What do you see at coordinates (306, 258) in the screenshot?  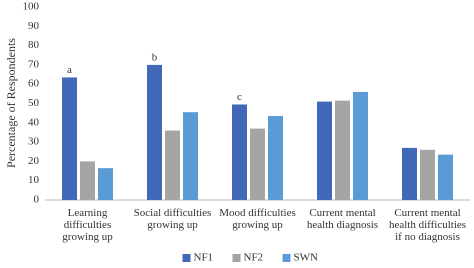 I see `legend-label: SWN` at bounding box center [306, 258].